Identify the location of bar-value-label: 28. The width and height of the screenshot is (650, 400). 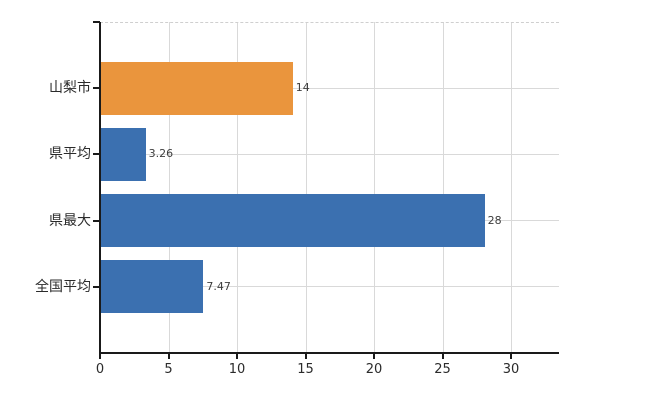
(494, 220).